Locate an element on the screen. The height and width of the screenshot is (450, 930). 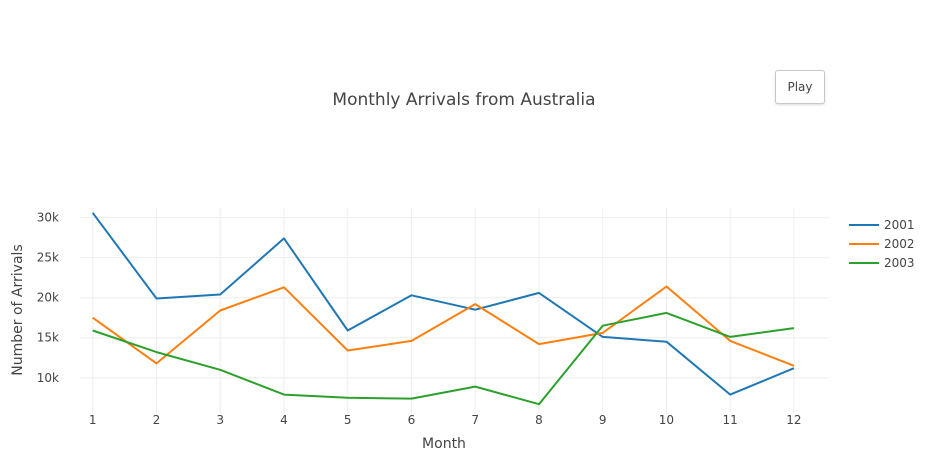
x-axis-ticks: 1 2 3 4 5 6 7 8 9 10 11 12 is located at coordinates (445, 420).